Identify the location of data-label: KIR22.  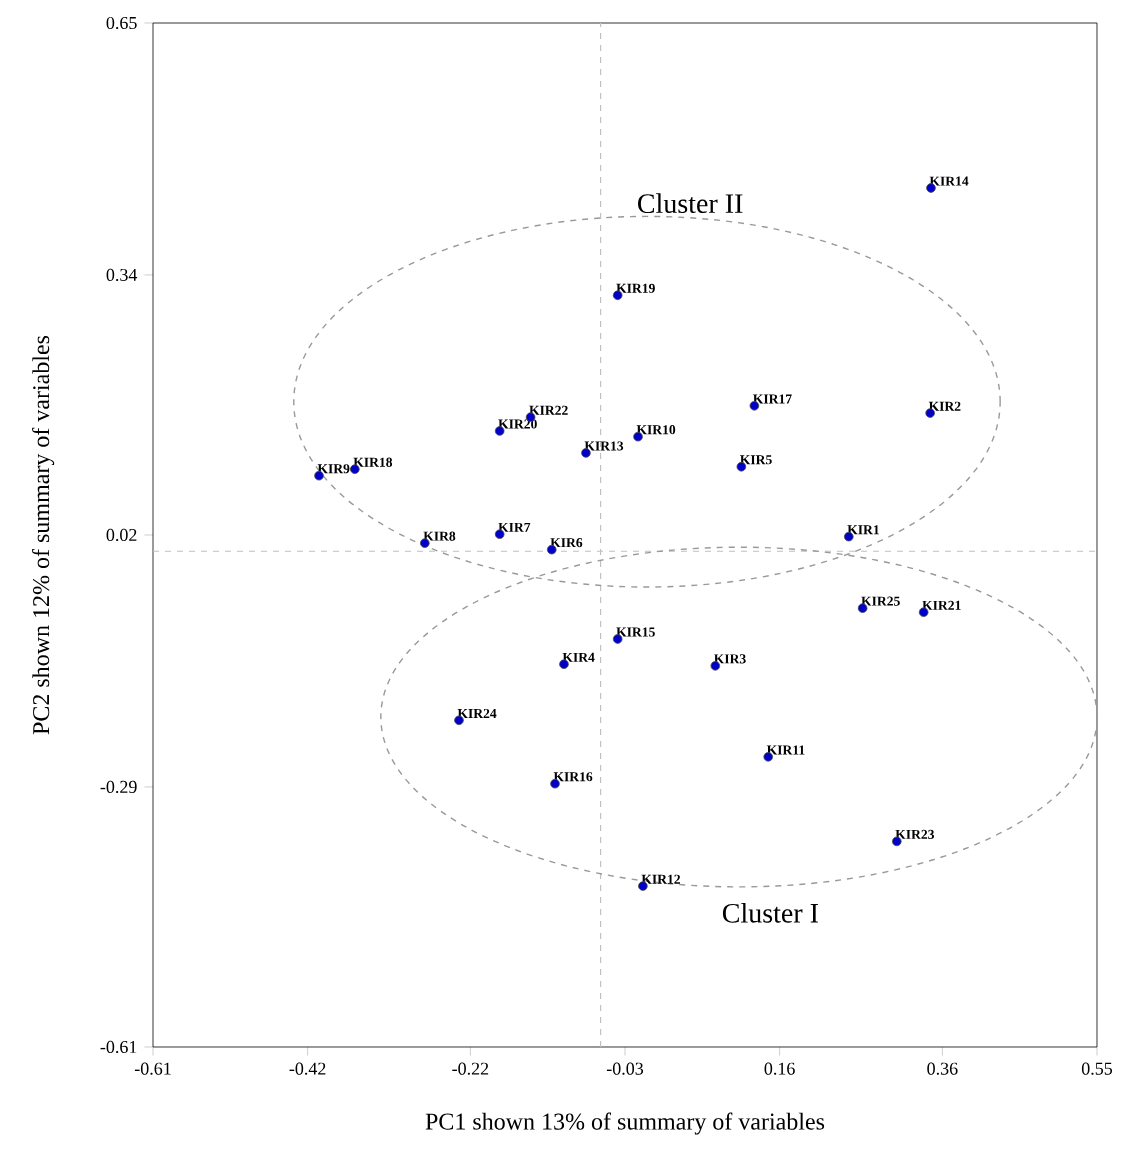
(548, 410).